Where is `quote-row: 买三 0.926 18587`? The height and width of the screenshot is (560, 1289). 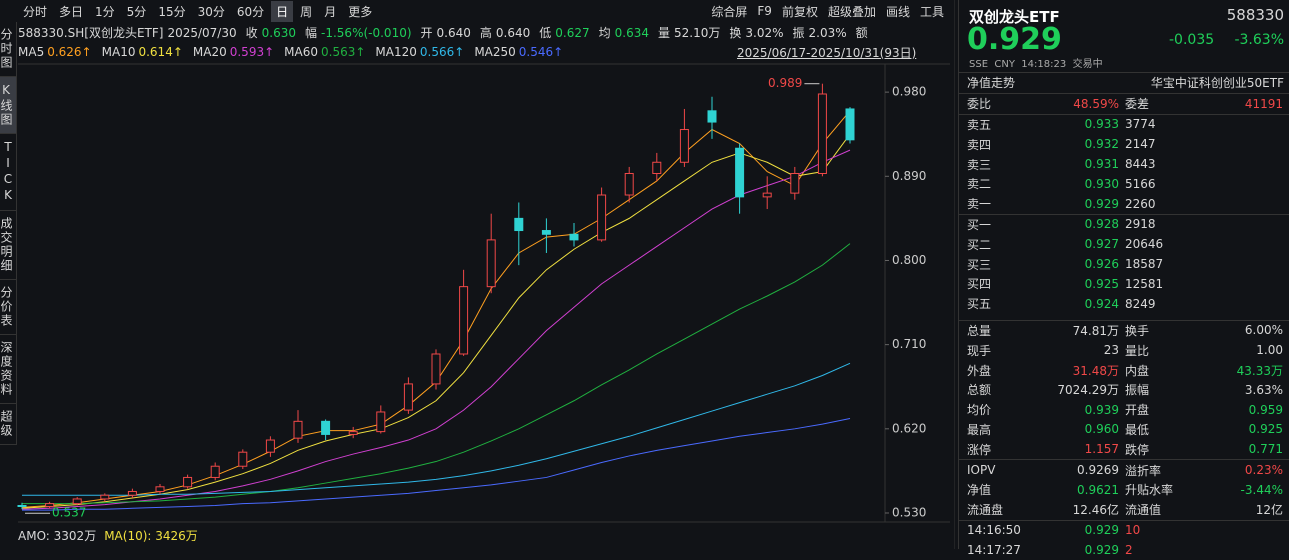
quote-row: 买三 0.926 18587 is located at coordinates (1124, 264).